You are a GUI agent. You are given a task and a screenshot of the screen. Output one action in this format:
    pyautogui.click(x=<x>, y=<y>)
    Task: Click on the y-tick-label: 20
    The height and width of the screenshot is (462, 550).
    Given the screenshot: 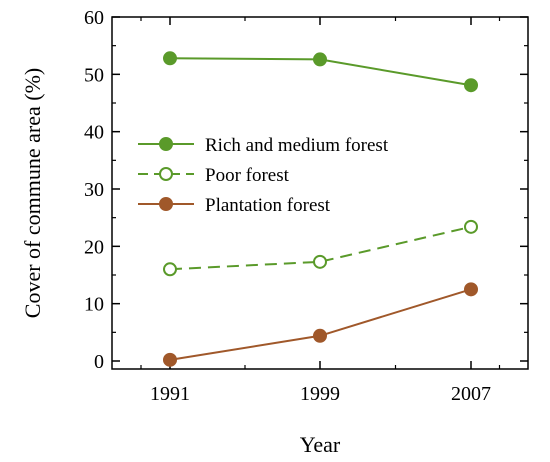 What is the action you would take?
    pyautogui.click(x=94, y=247)
    